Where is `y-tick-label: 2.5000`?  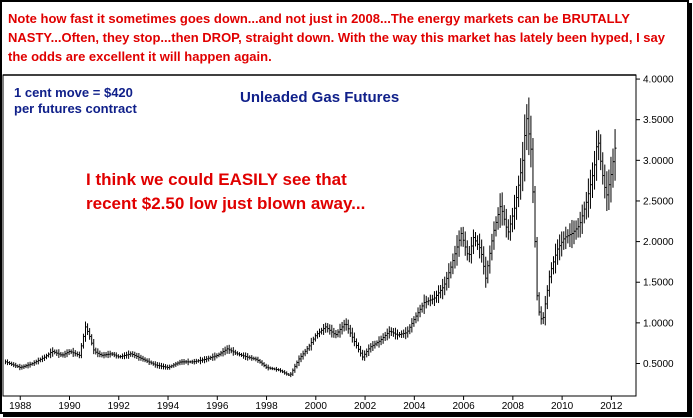
y-tick-label: 2.5000 is located at coordinates (658, 201).